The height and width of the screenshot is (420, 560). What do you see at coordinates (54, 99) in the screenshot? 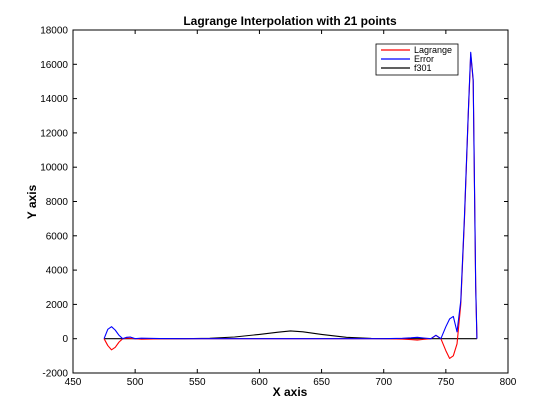
I see `y-tick-label: 14000` at bounding box center [54, 99].